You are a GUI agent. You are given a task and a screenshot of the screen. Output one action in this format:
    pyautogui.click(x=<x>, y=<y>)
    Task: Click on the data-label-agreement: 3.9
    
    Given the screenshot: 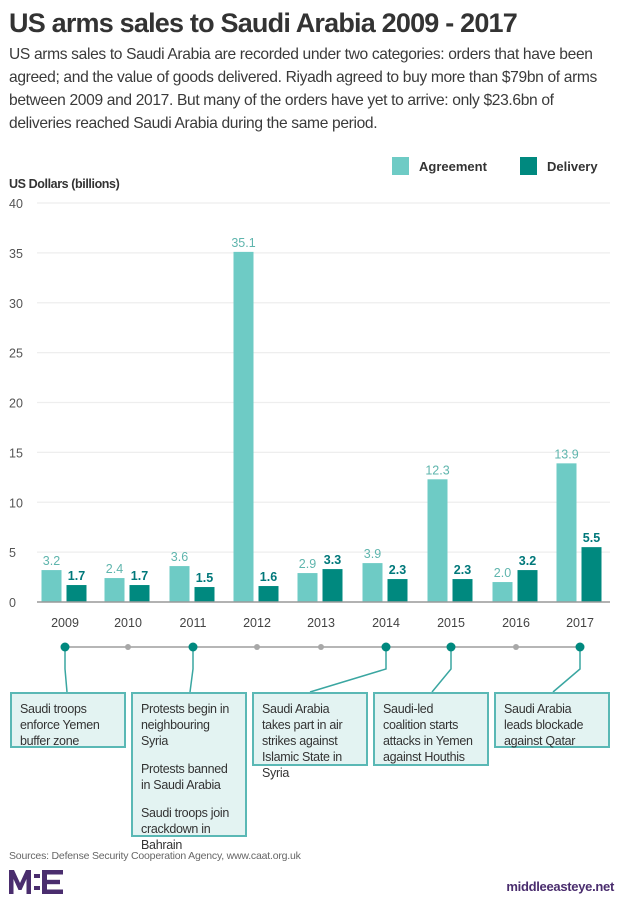 What is the action you would take?
    pyautogui.click(x=372, y=554)
    